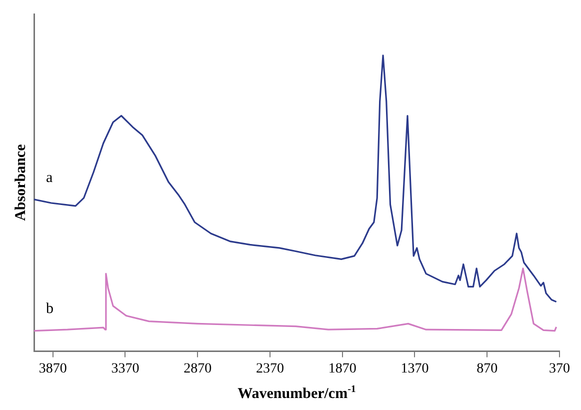 Image resolution: width=581 pixels, height=410 pixels. Describe the element at coordinates (50, 309) in the screenshot. I see `series-label: b` at that location.